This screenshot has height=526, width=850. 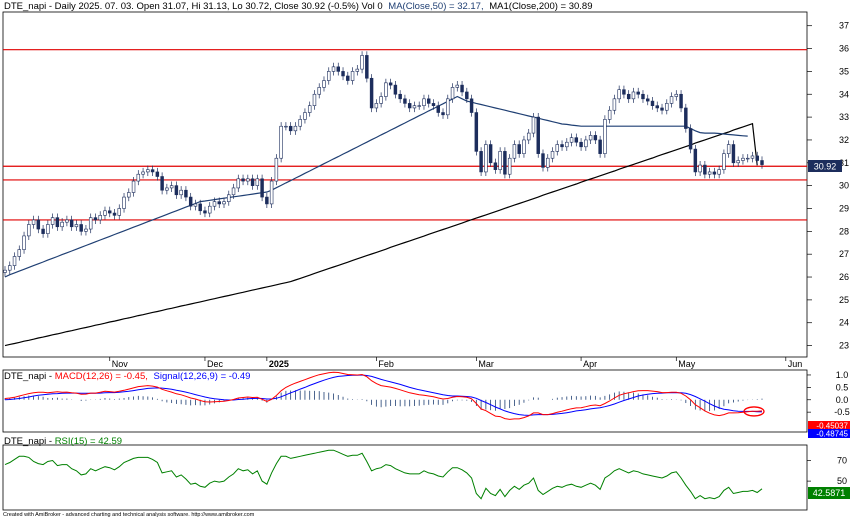 I want to click on rsi-pane-title: DTE_napi - RSI(15) = 42.59, so click(x=63, y=441).